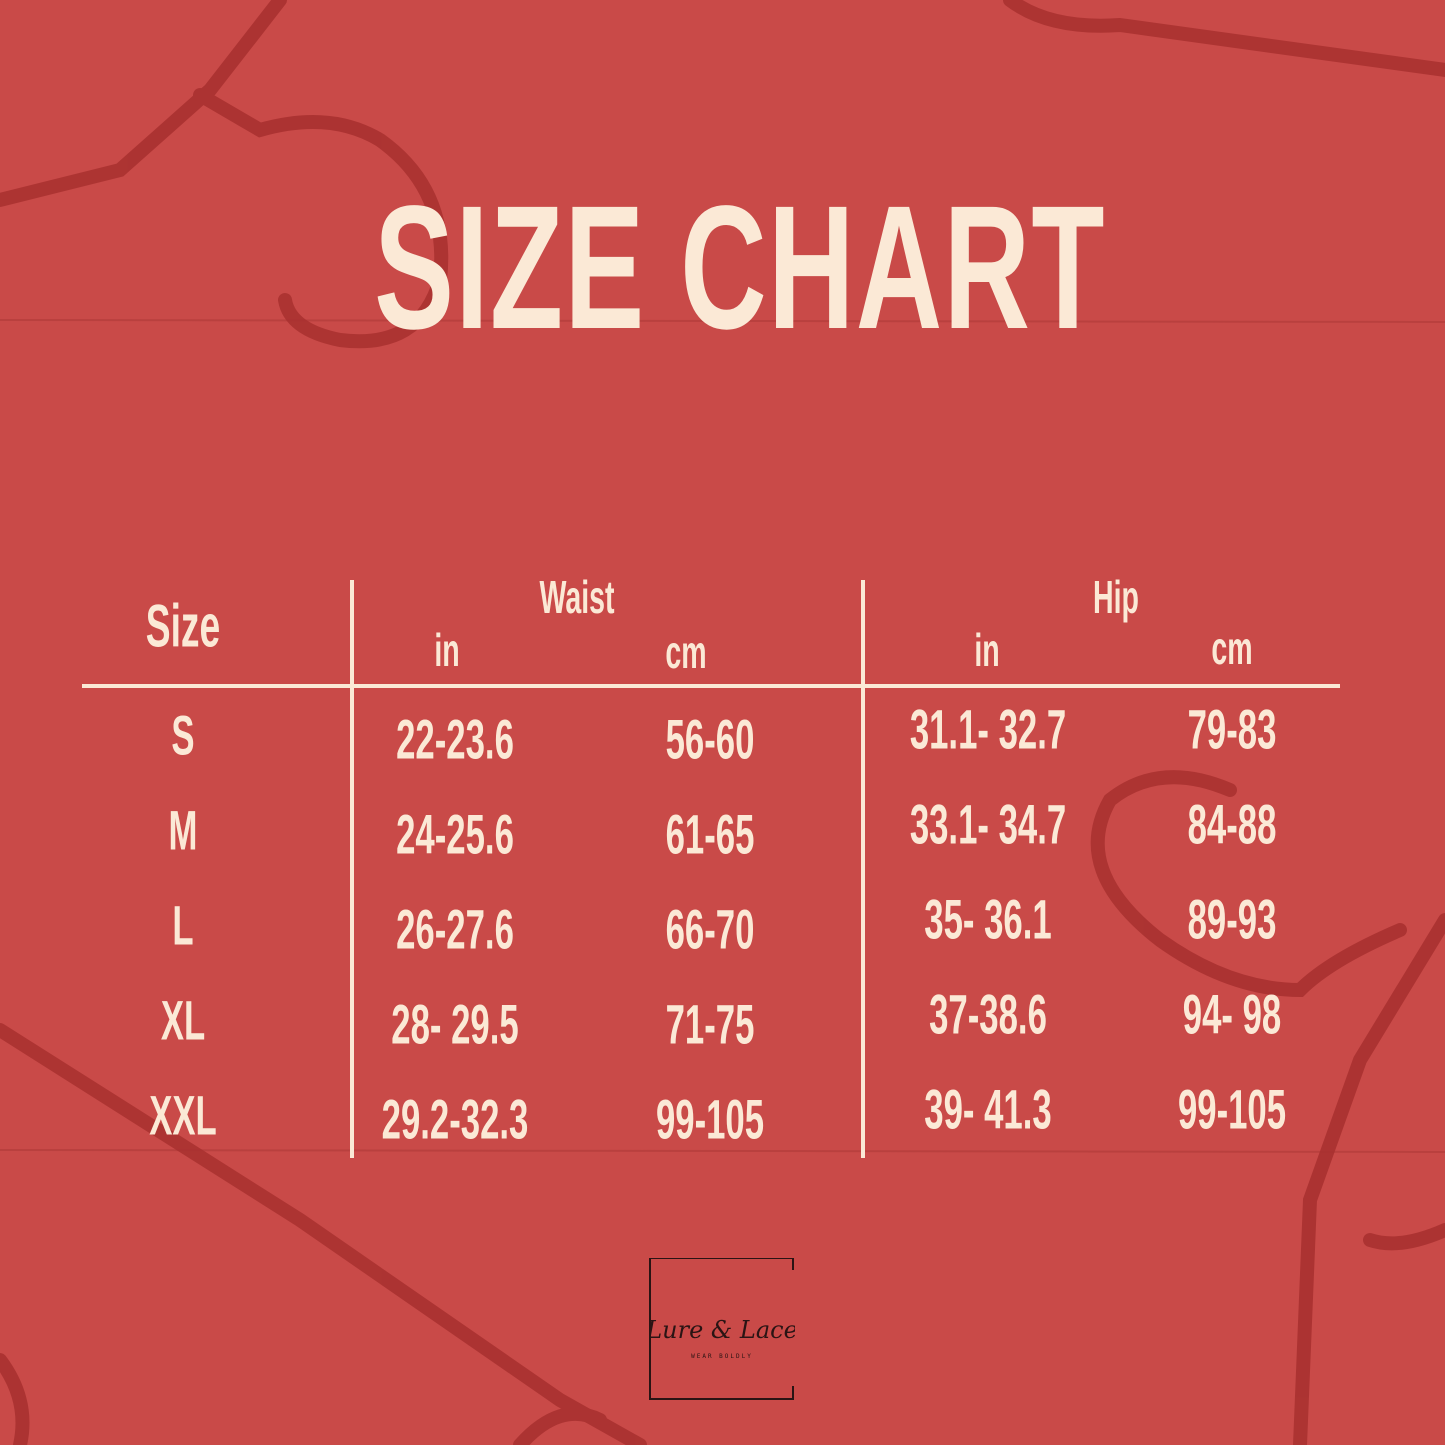 This screenshot has height=1445, width=1445. What do you see at coordinates (1116, 597) in the screenshot?
I see `hip-header: Hip` at bounding box center [1116, 597].